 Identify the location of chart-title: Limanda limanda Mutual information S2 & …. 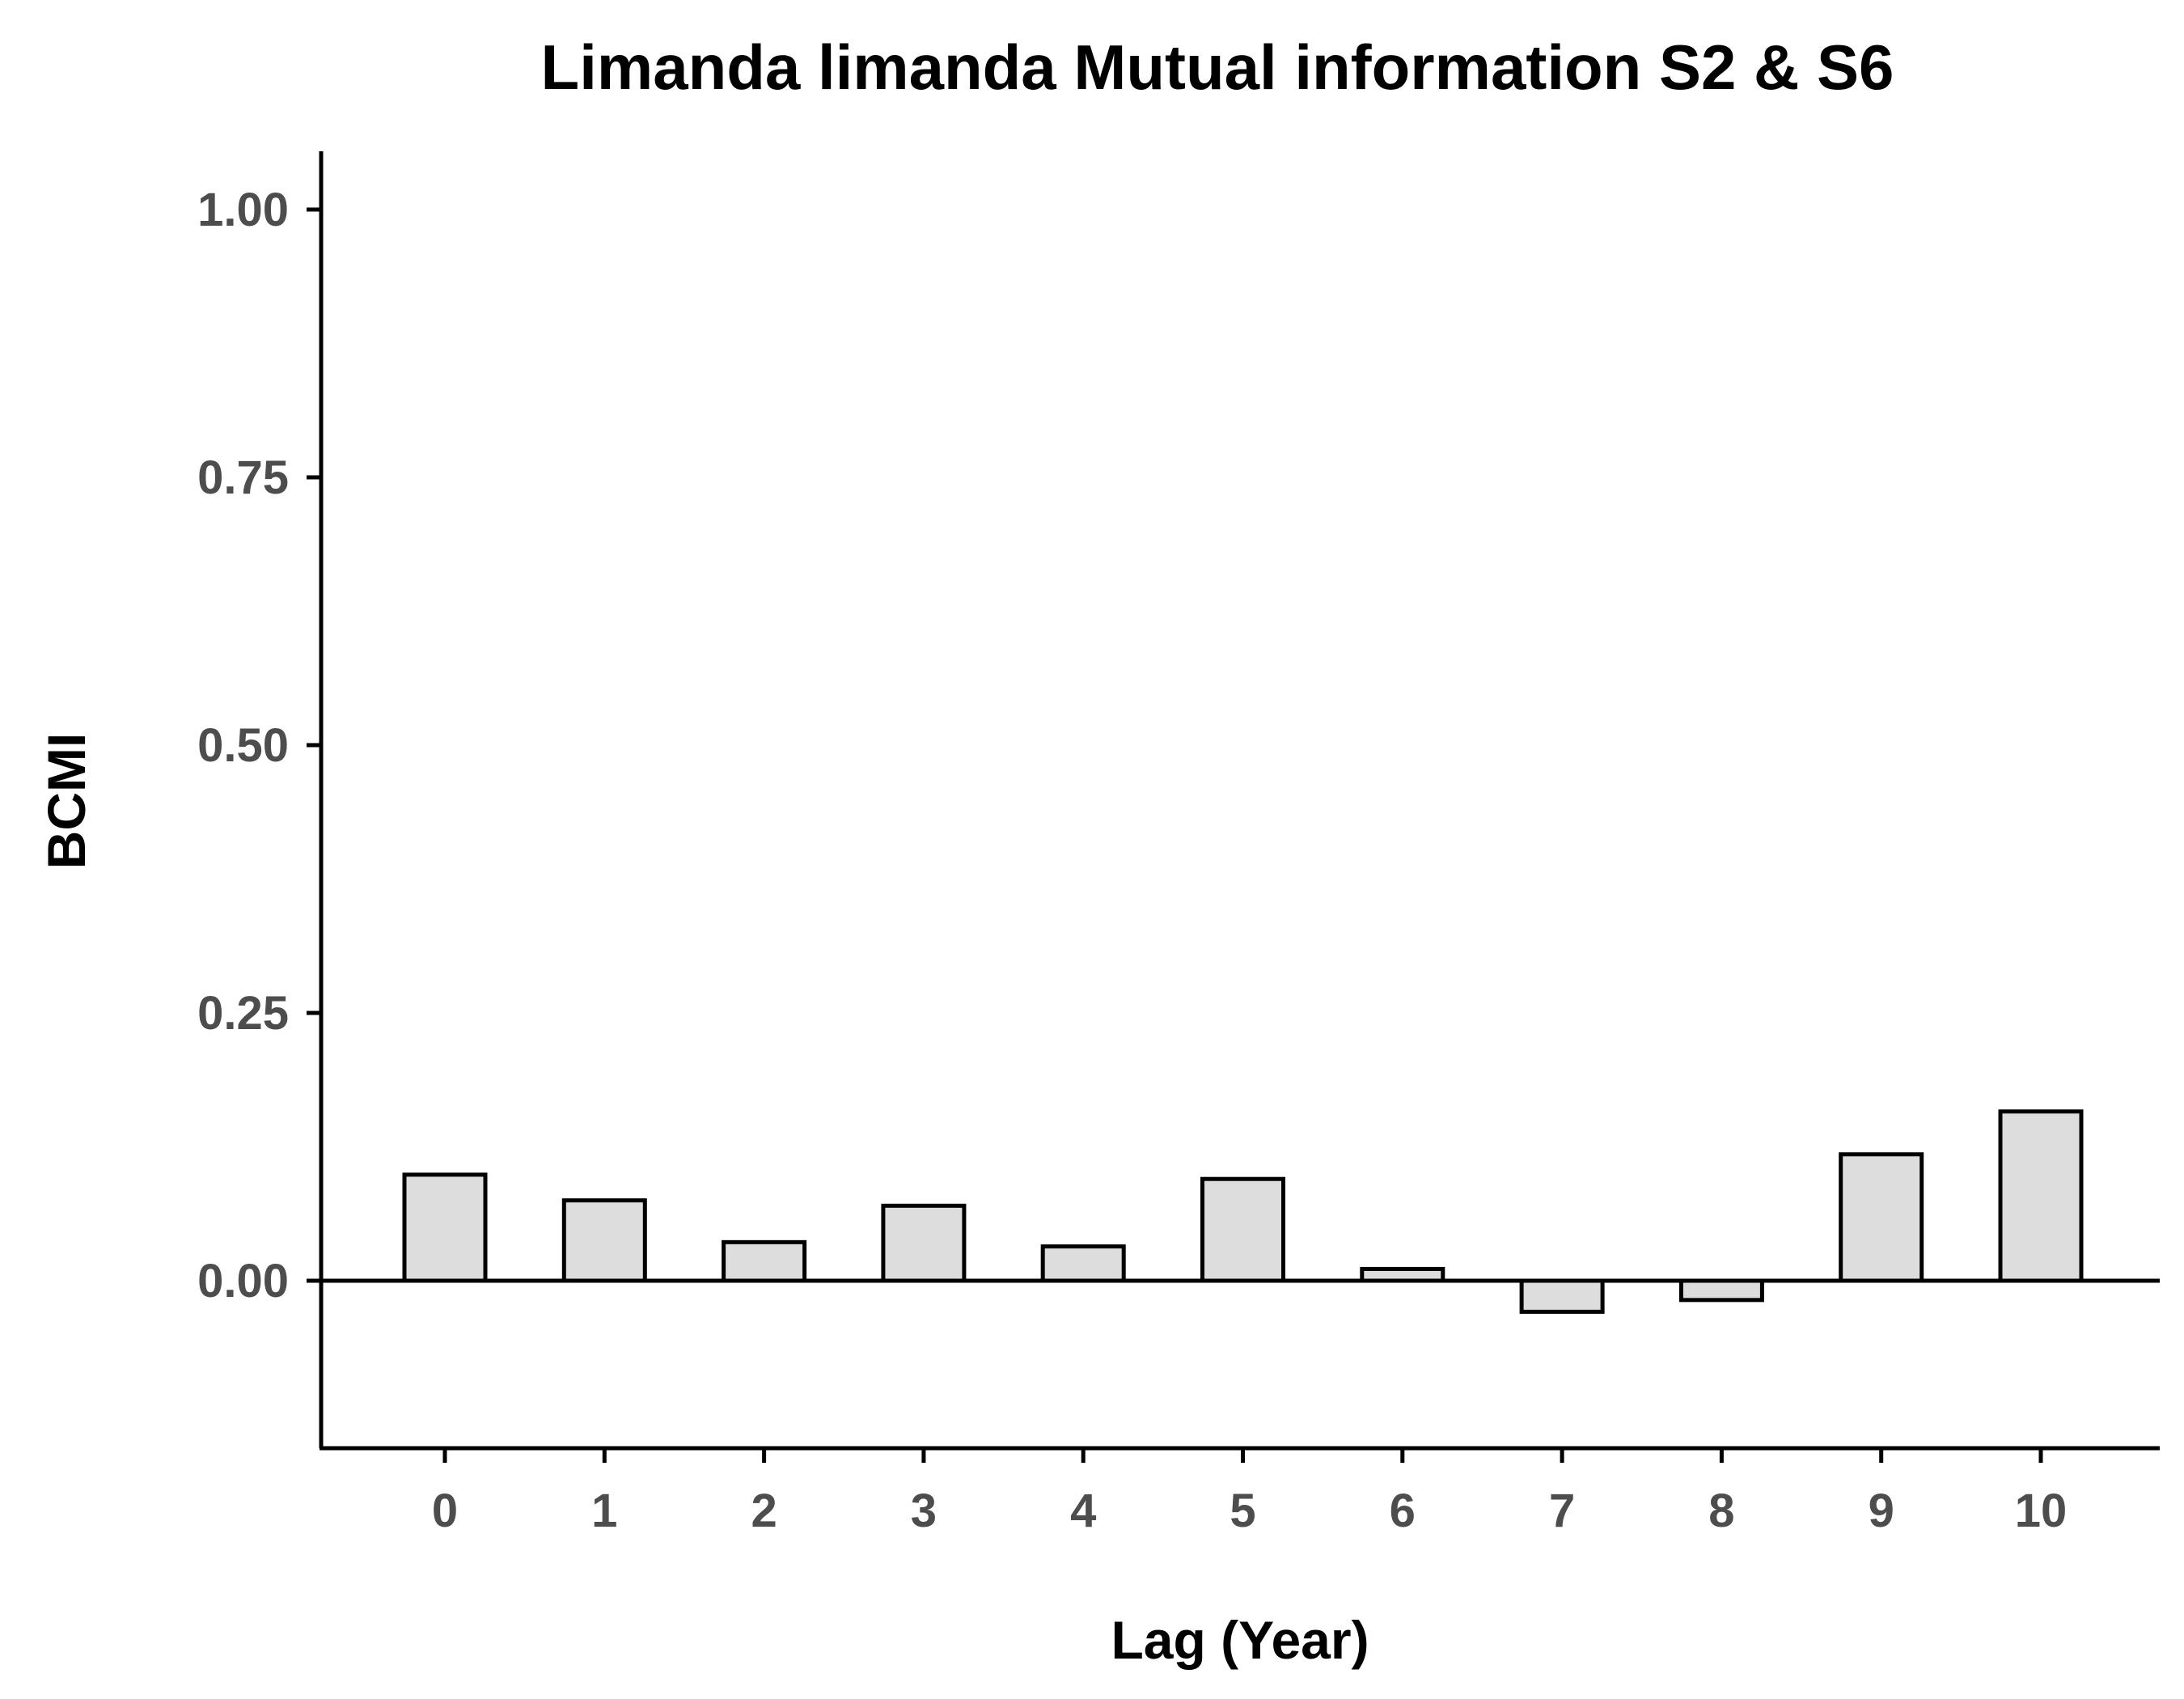
(1217, 67).